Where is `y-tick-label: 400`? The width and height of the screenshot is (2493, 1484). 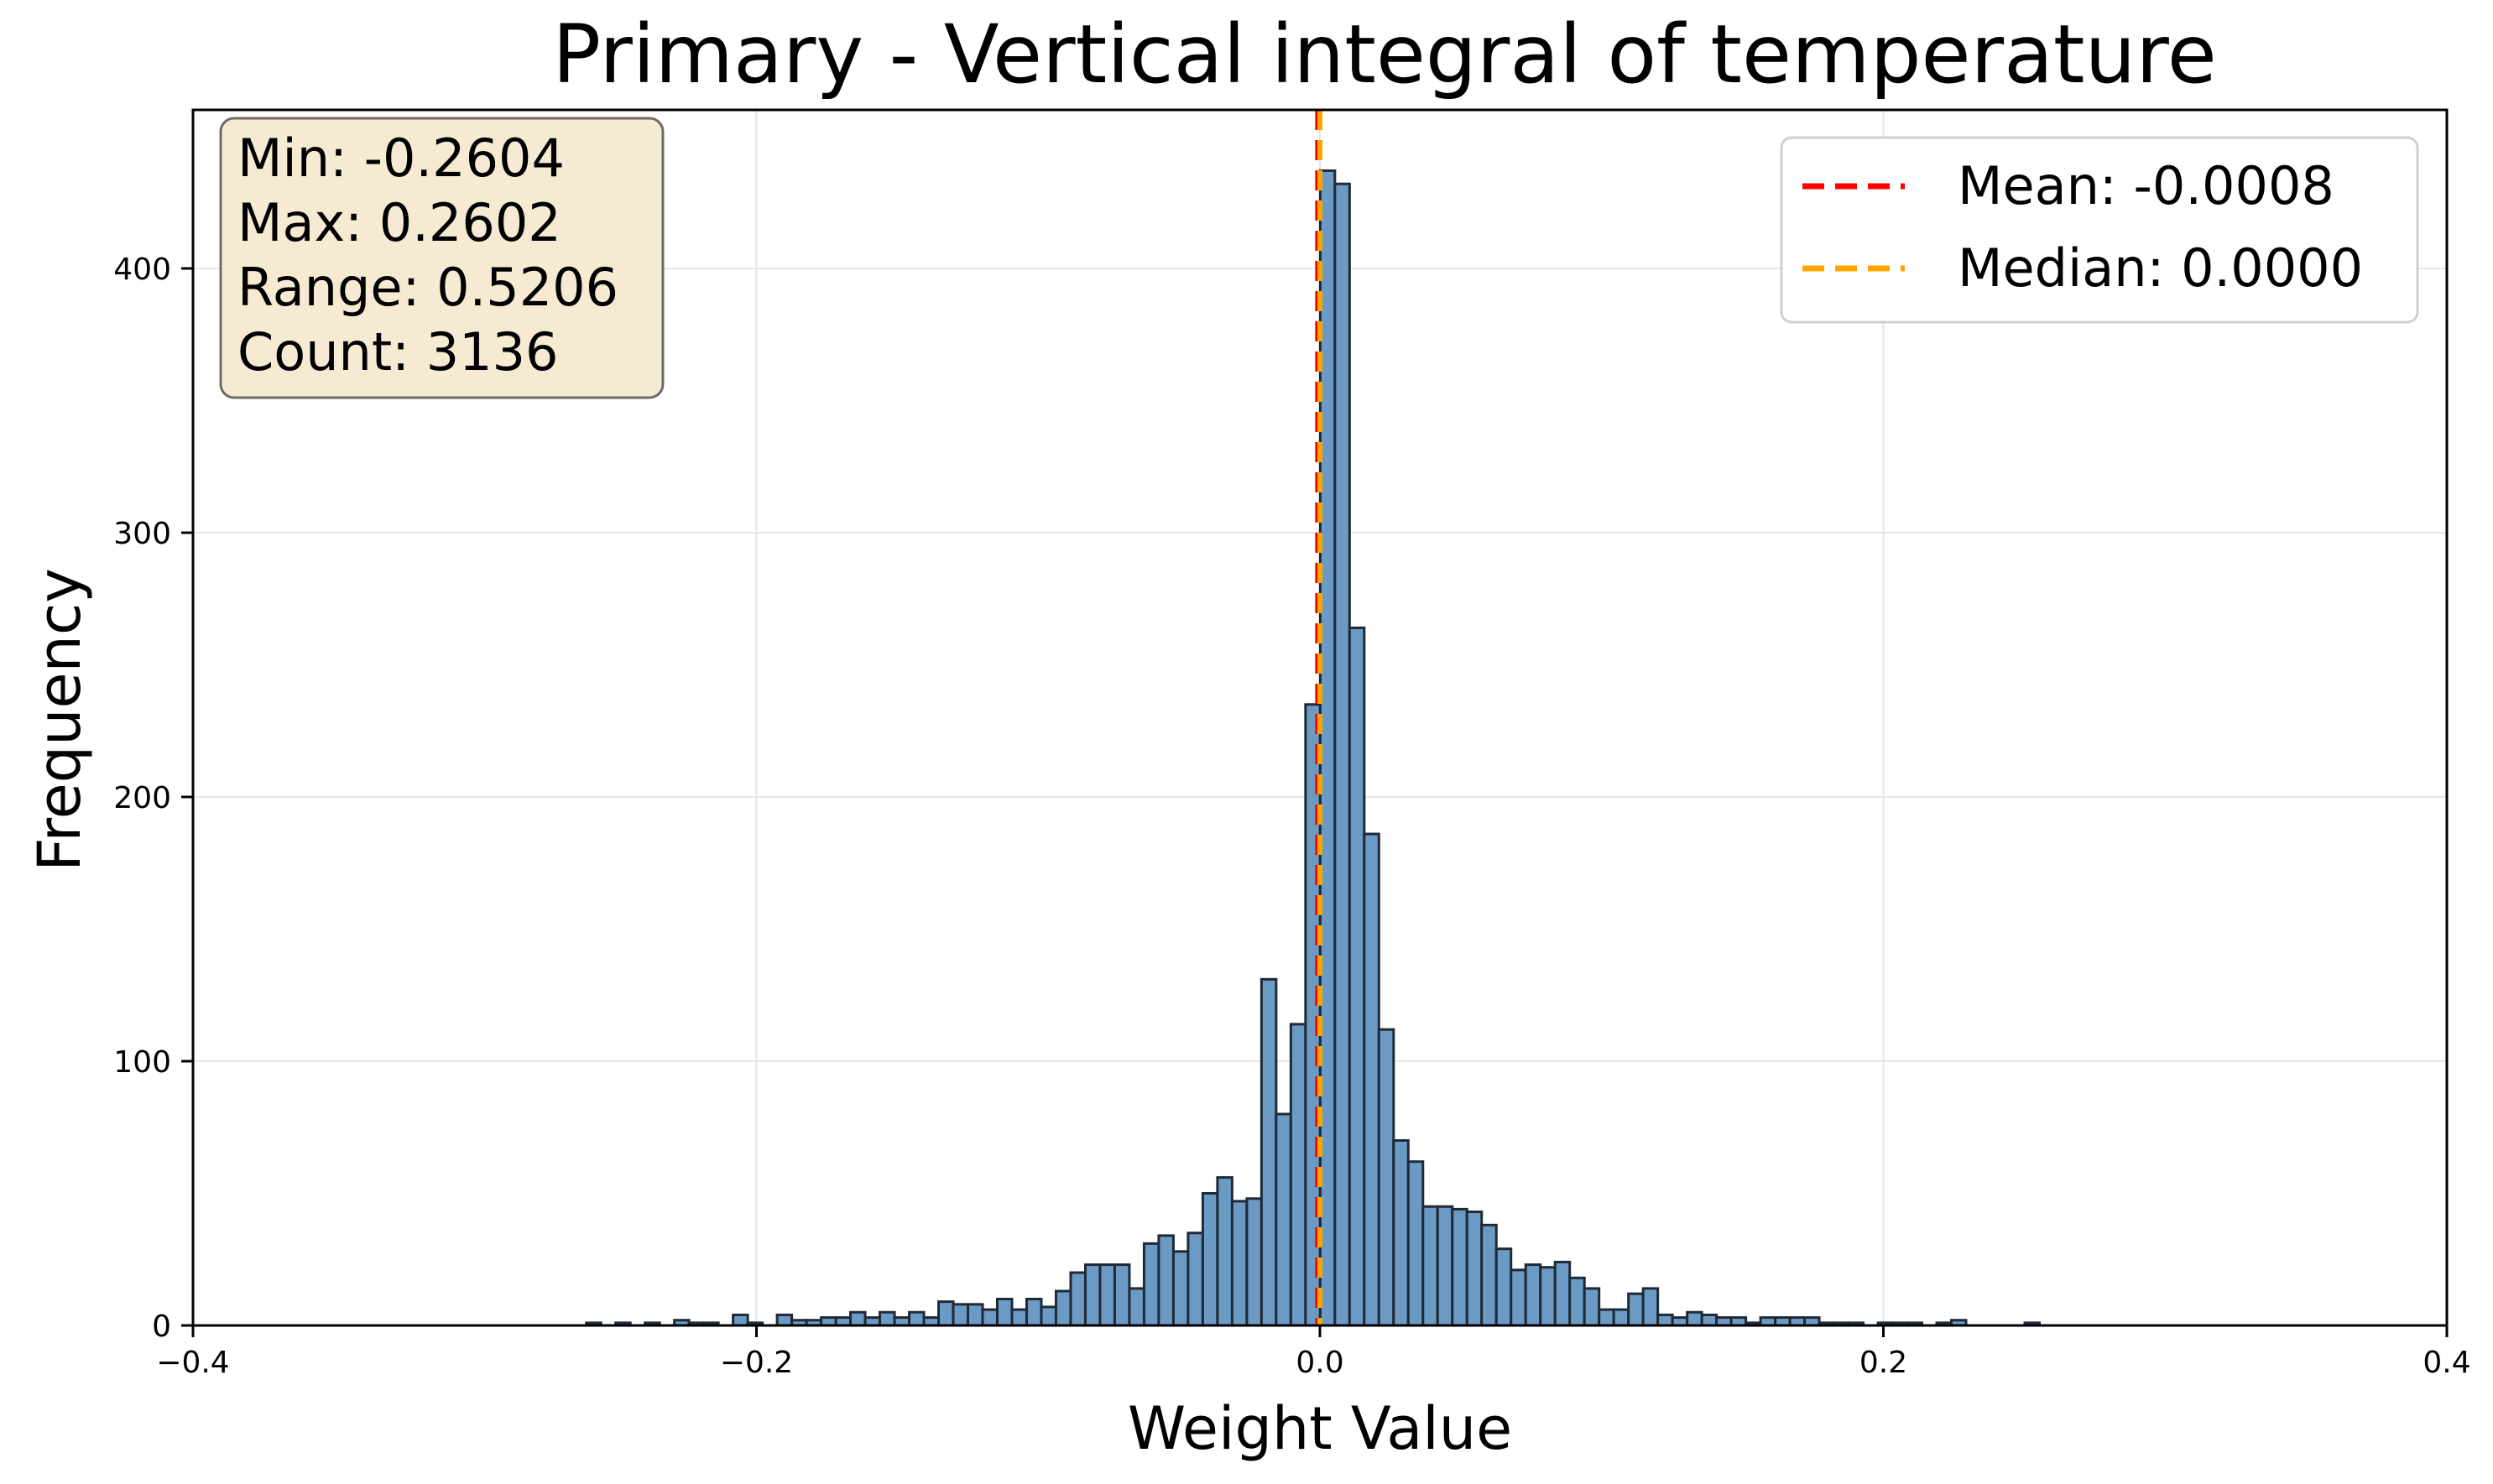
y-tick-label: 400 is located at coordinates (142, 270).